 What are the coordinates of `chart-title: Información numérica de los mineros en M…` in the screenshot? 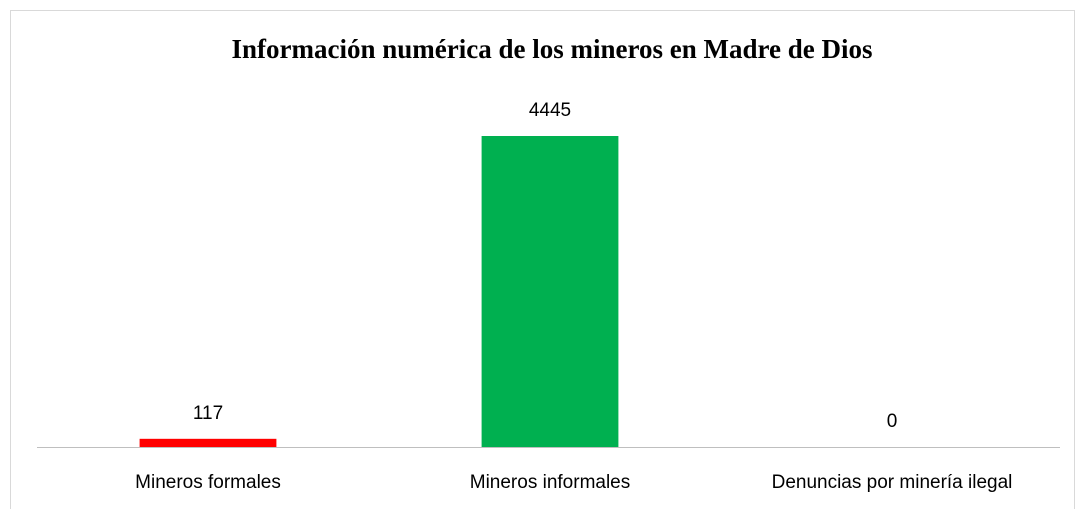 It's located at (552, 49).